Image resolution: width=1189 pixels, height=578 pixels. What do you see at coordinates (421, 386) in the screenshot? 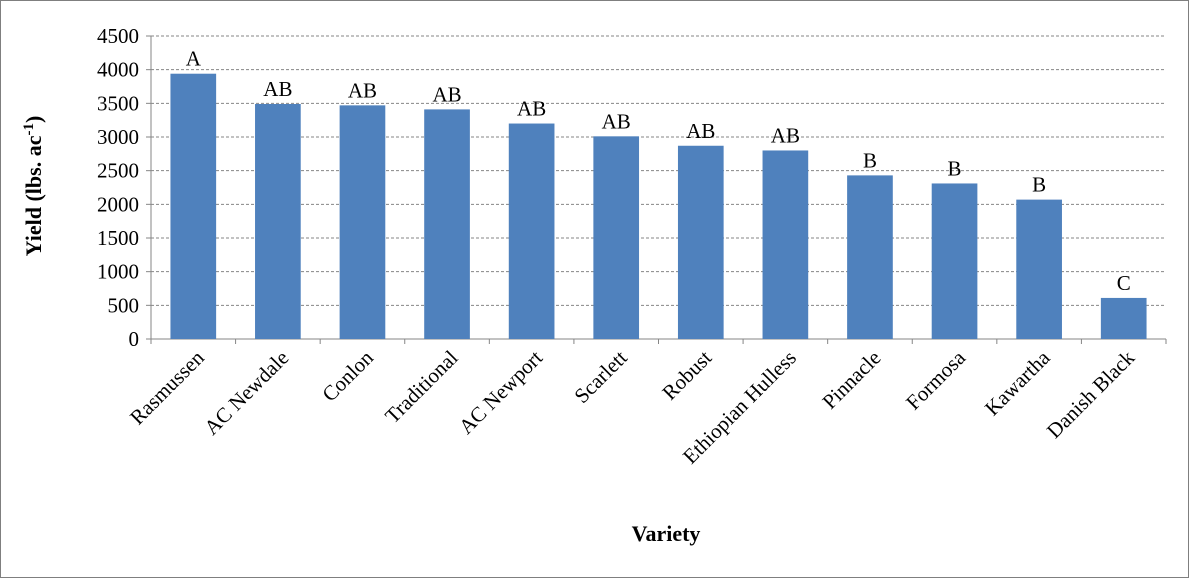
I see `x-tick-label: Traditional` at bounding box center [421, 386].